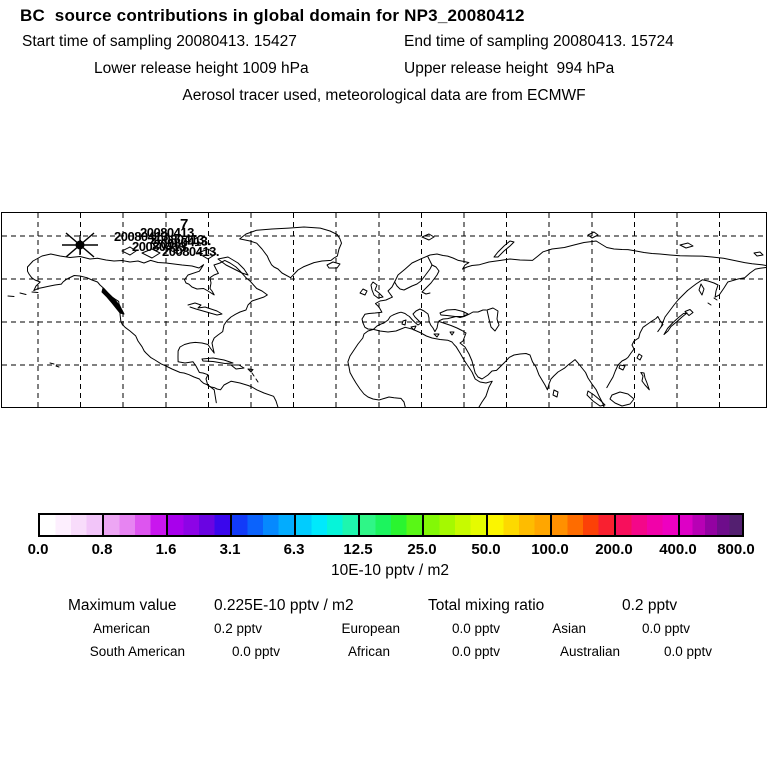  I want to click on total-mixing-ratio-value: 0.2 pptv, so click(650, 605).